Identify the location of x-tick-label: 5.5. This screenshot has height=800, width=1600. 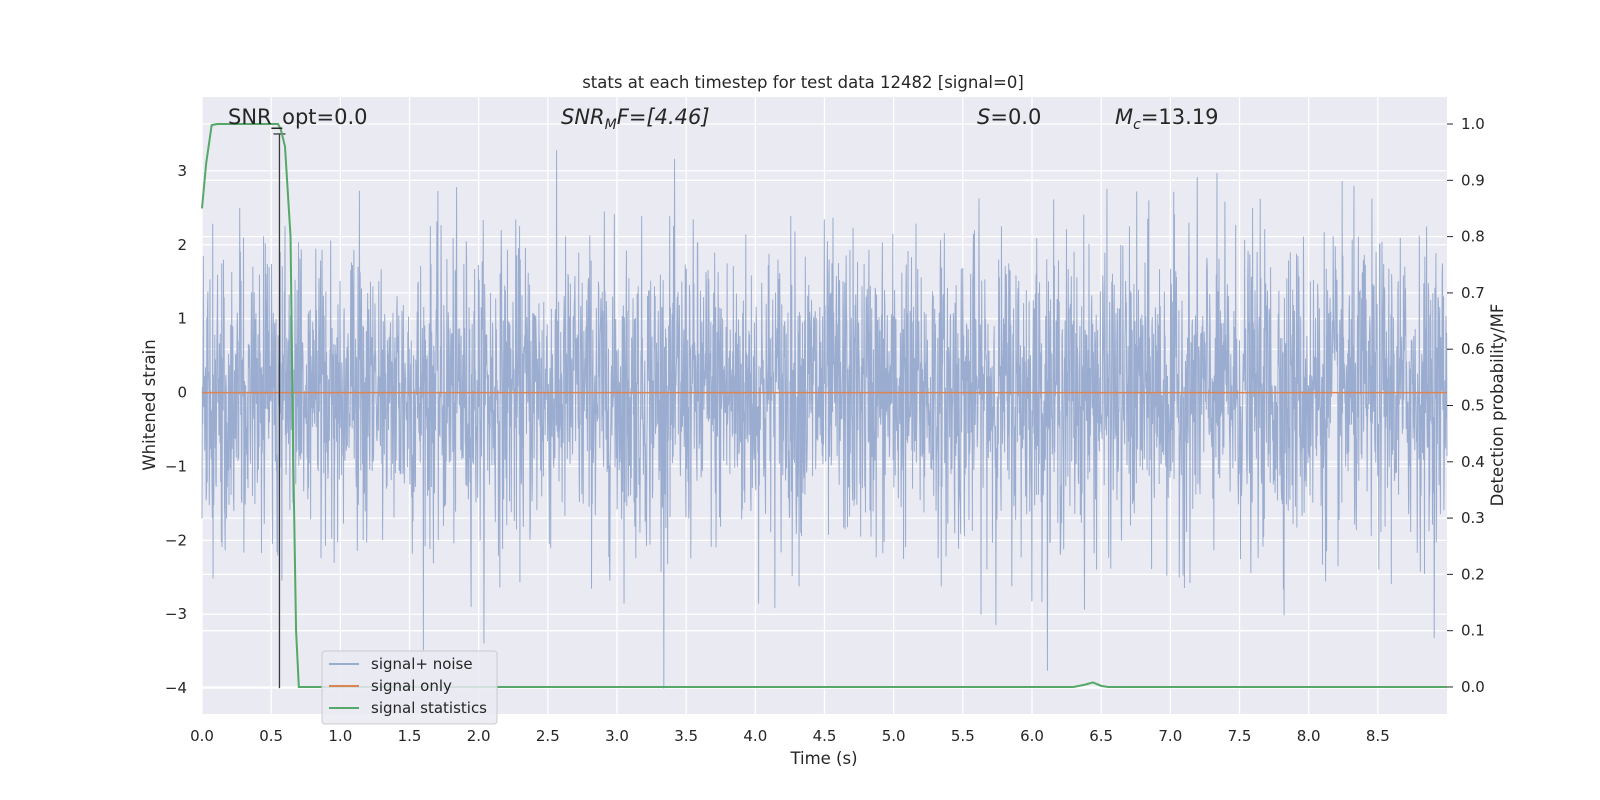
(963, 736).